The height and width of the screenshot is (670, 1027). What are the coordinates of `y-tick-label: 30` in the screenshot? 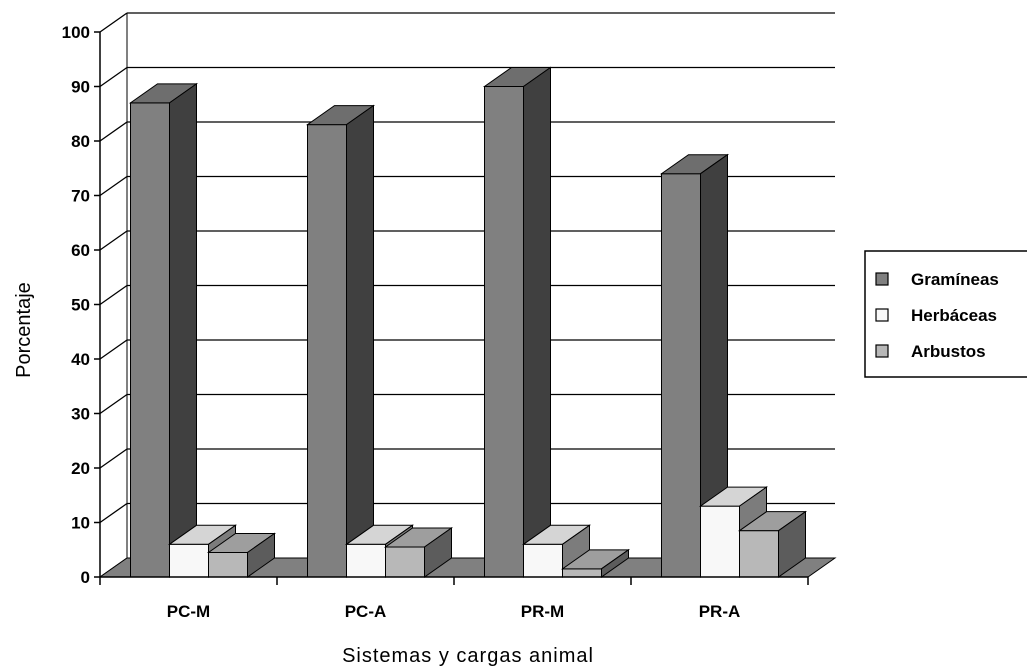 It's located at (80, 414).